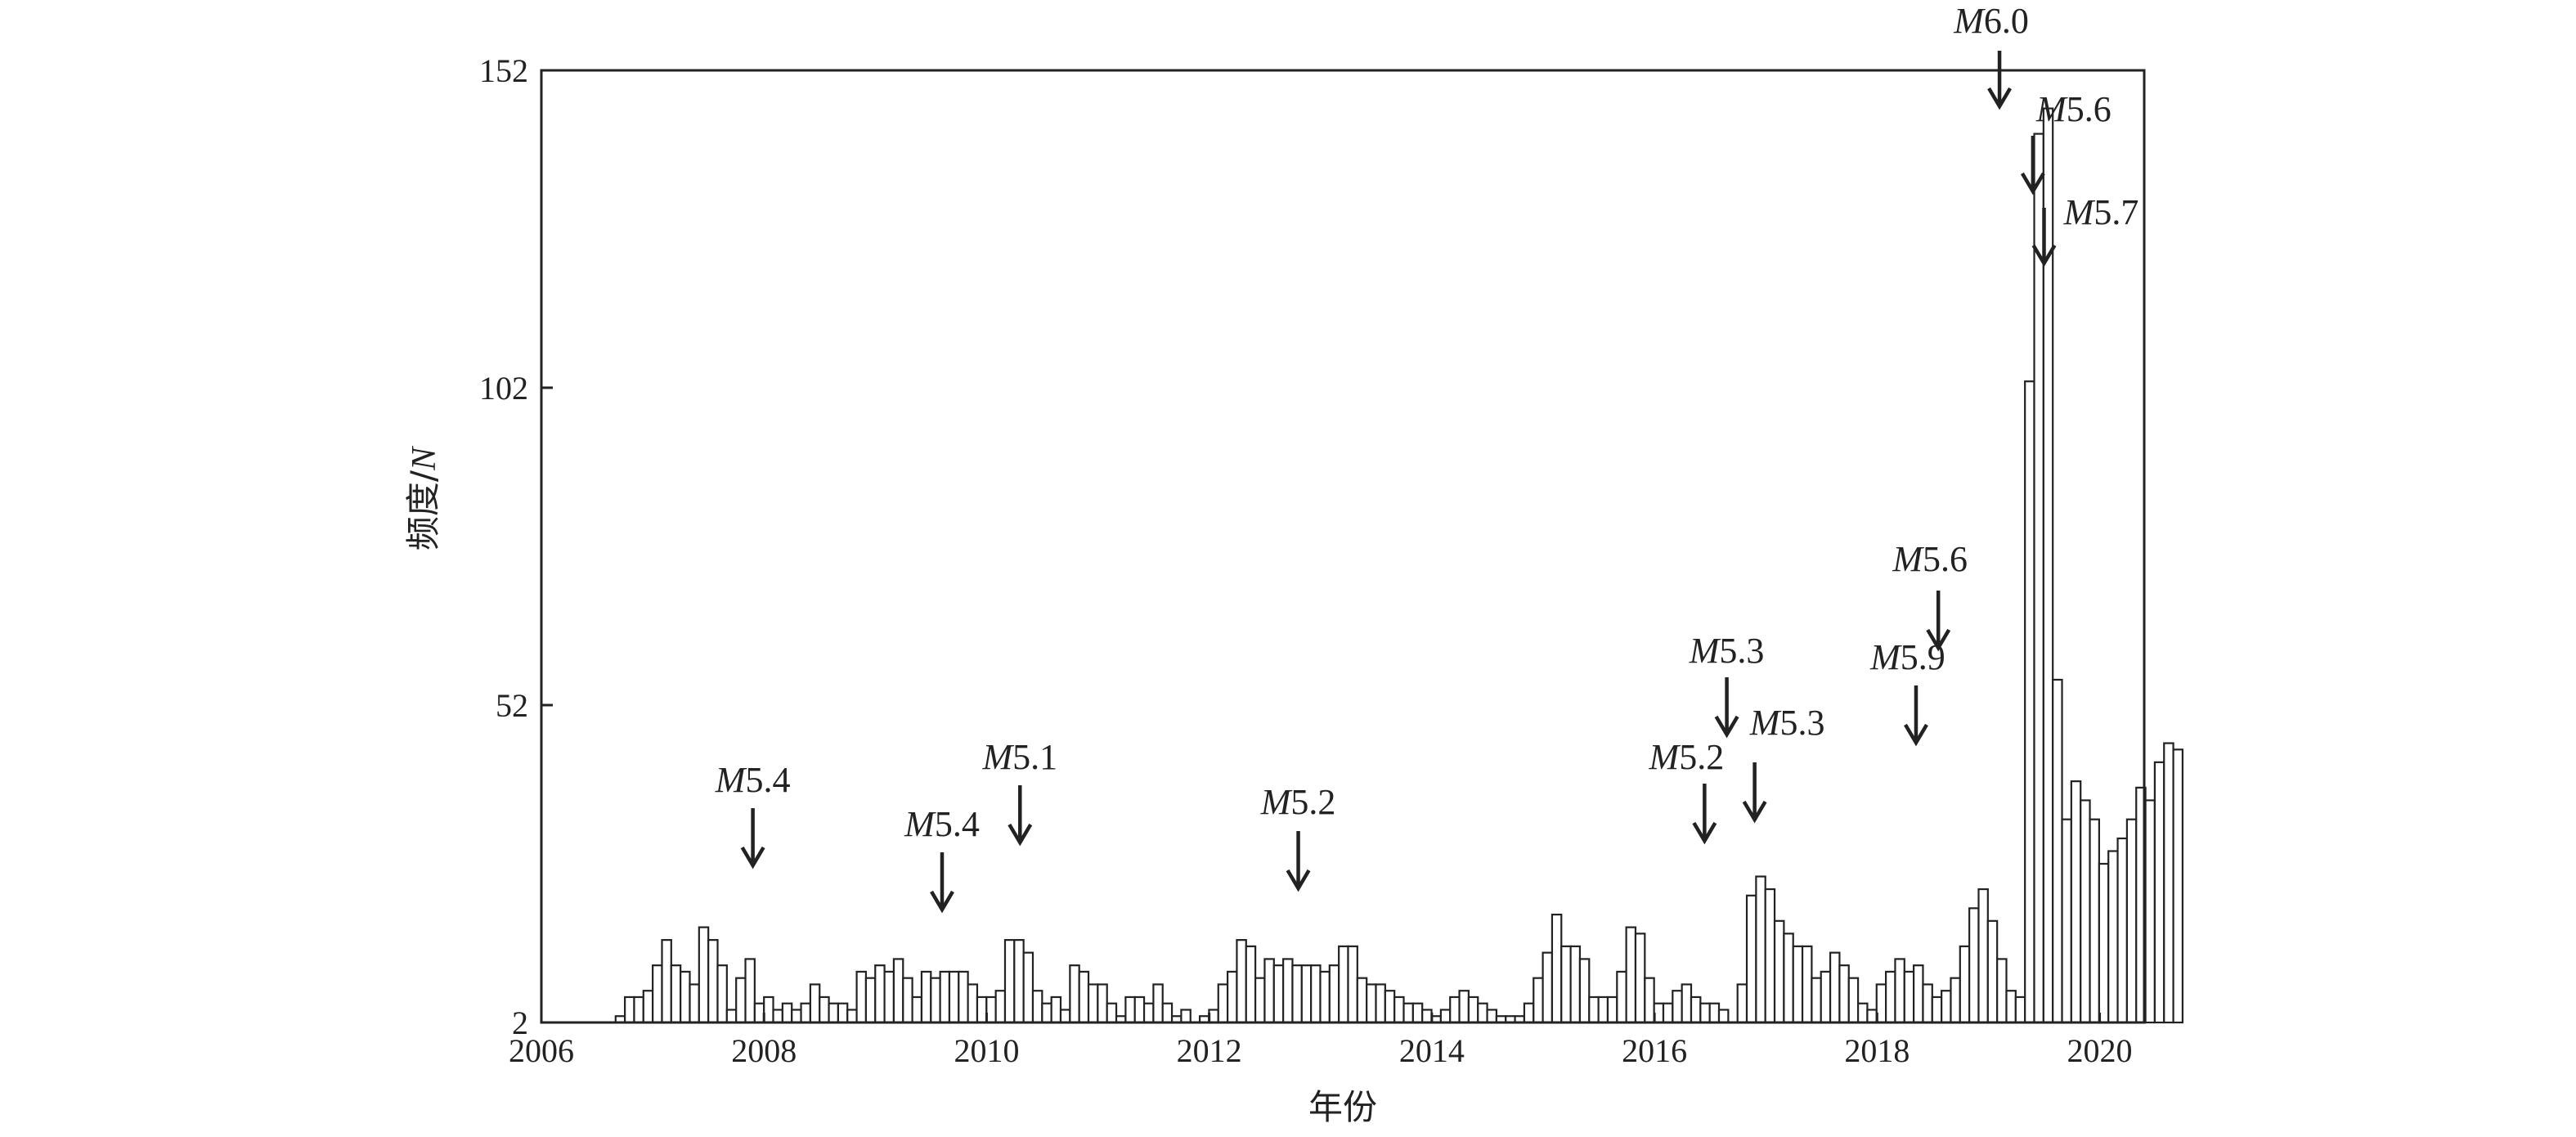 This screenshot has height=1137, width=2576. I want to click on annotation-label: M5.7, so click(2101, 212).